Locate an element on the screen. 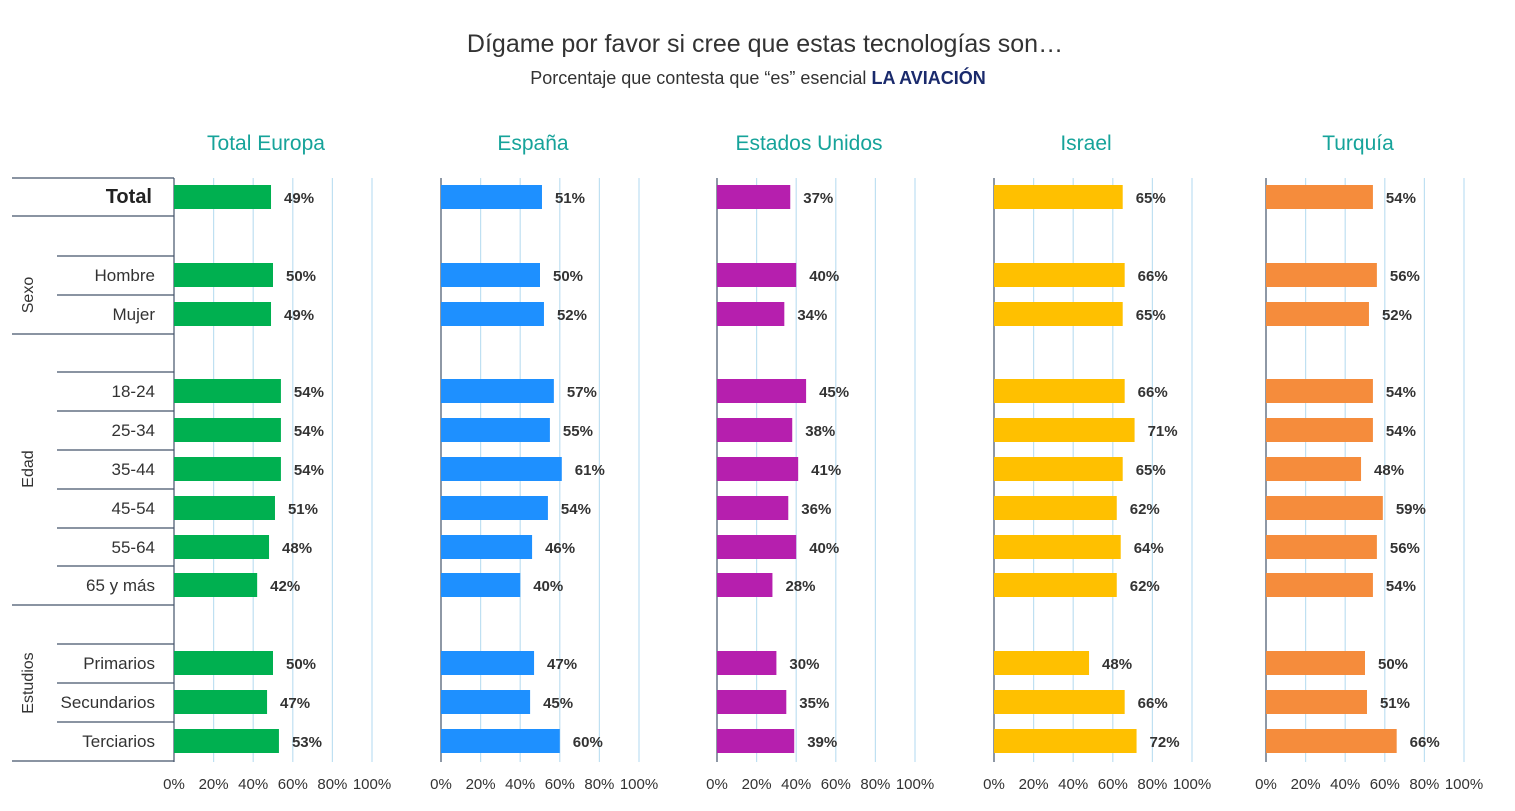  row-label: 55-64 is located at coordinates (133, 547).